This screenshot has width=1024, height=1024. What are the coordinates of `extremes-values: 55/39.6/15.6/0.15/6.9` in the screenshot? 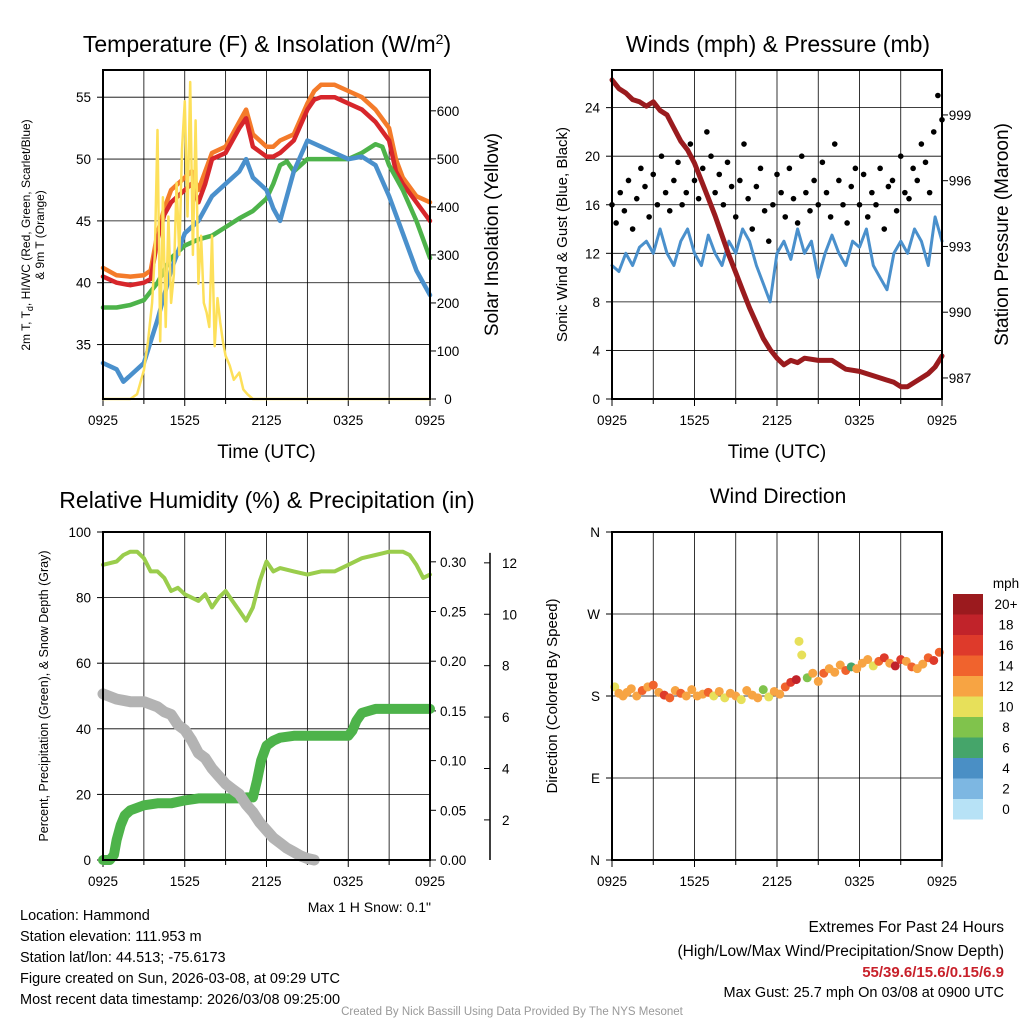 It's located at (933, 972).